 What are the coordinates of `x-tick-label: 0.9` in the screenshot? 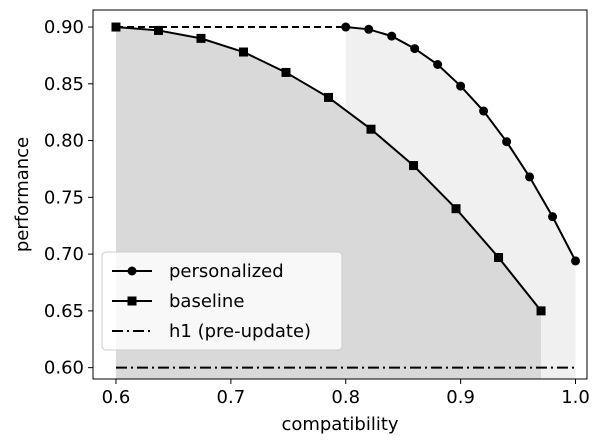 It's located at (460, 397).